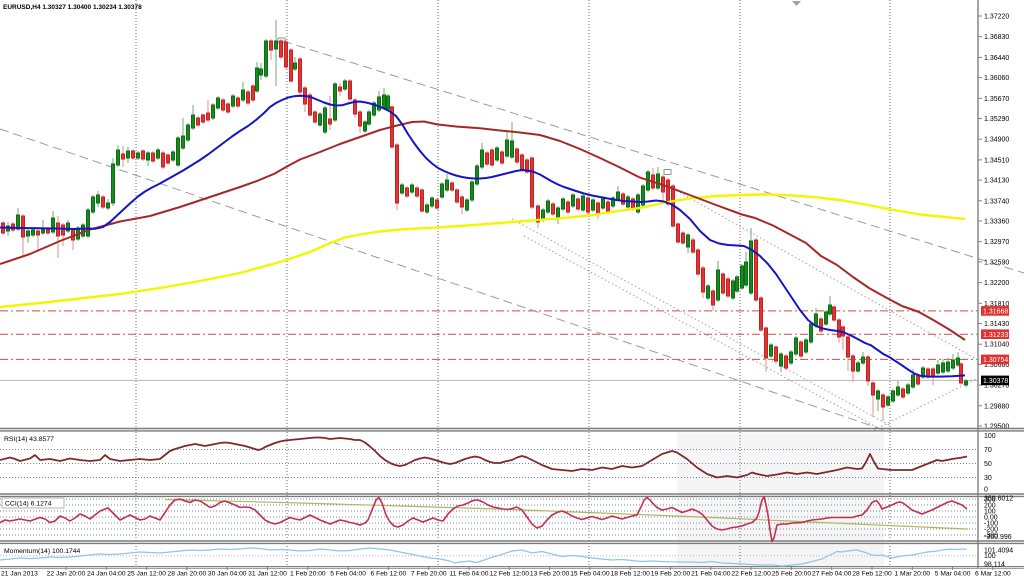  I want to click on svg-text: 1.35670, so click(996, 99).